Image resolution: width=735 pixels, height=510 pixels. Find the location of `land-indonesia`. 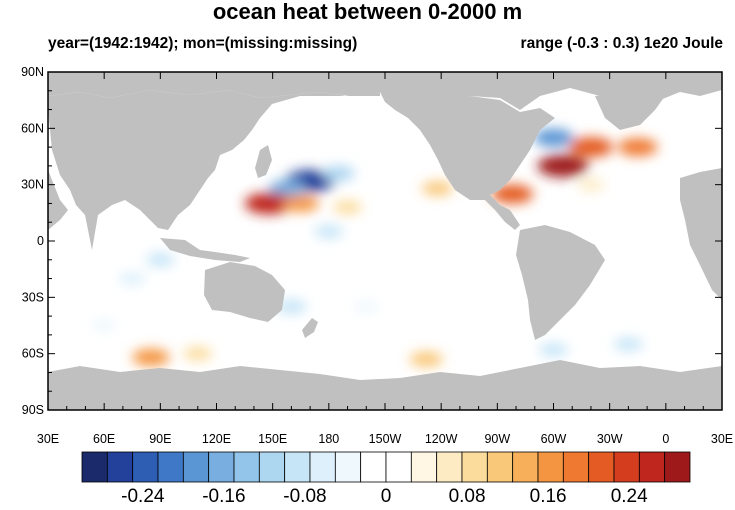

land-indonesia is located at coordinates (205, 250).